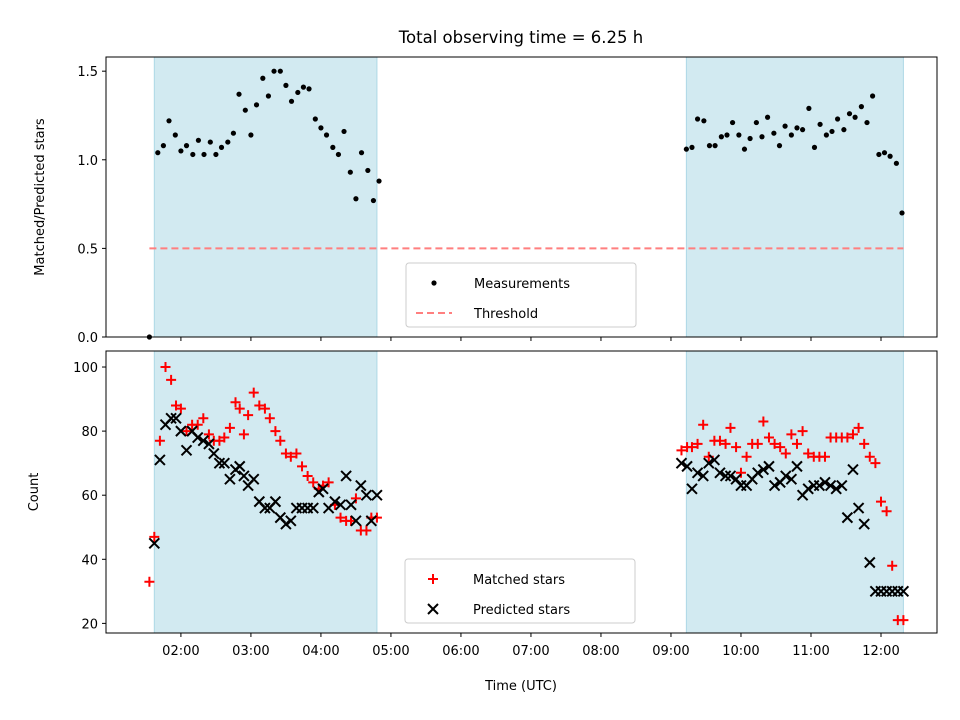 The width and height of the screenshot is (960, 720). What do you see at coordinates (250, 651) in the screenshot?
I see `x-tick-label: 03:00` at bounding box center [250, 651].